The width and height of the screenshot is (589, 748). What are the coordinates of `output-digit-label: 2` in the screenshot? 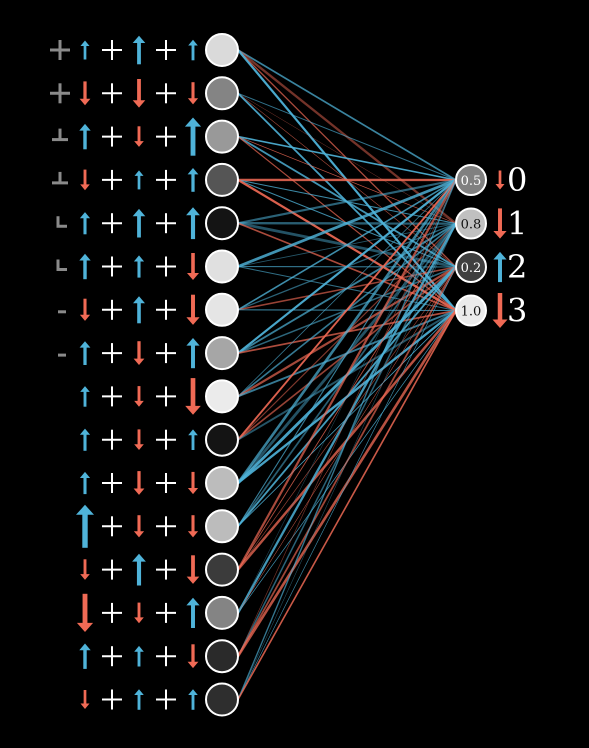 It's located at (517, 267).